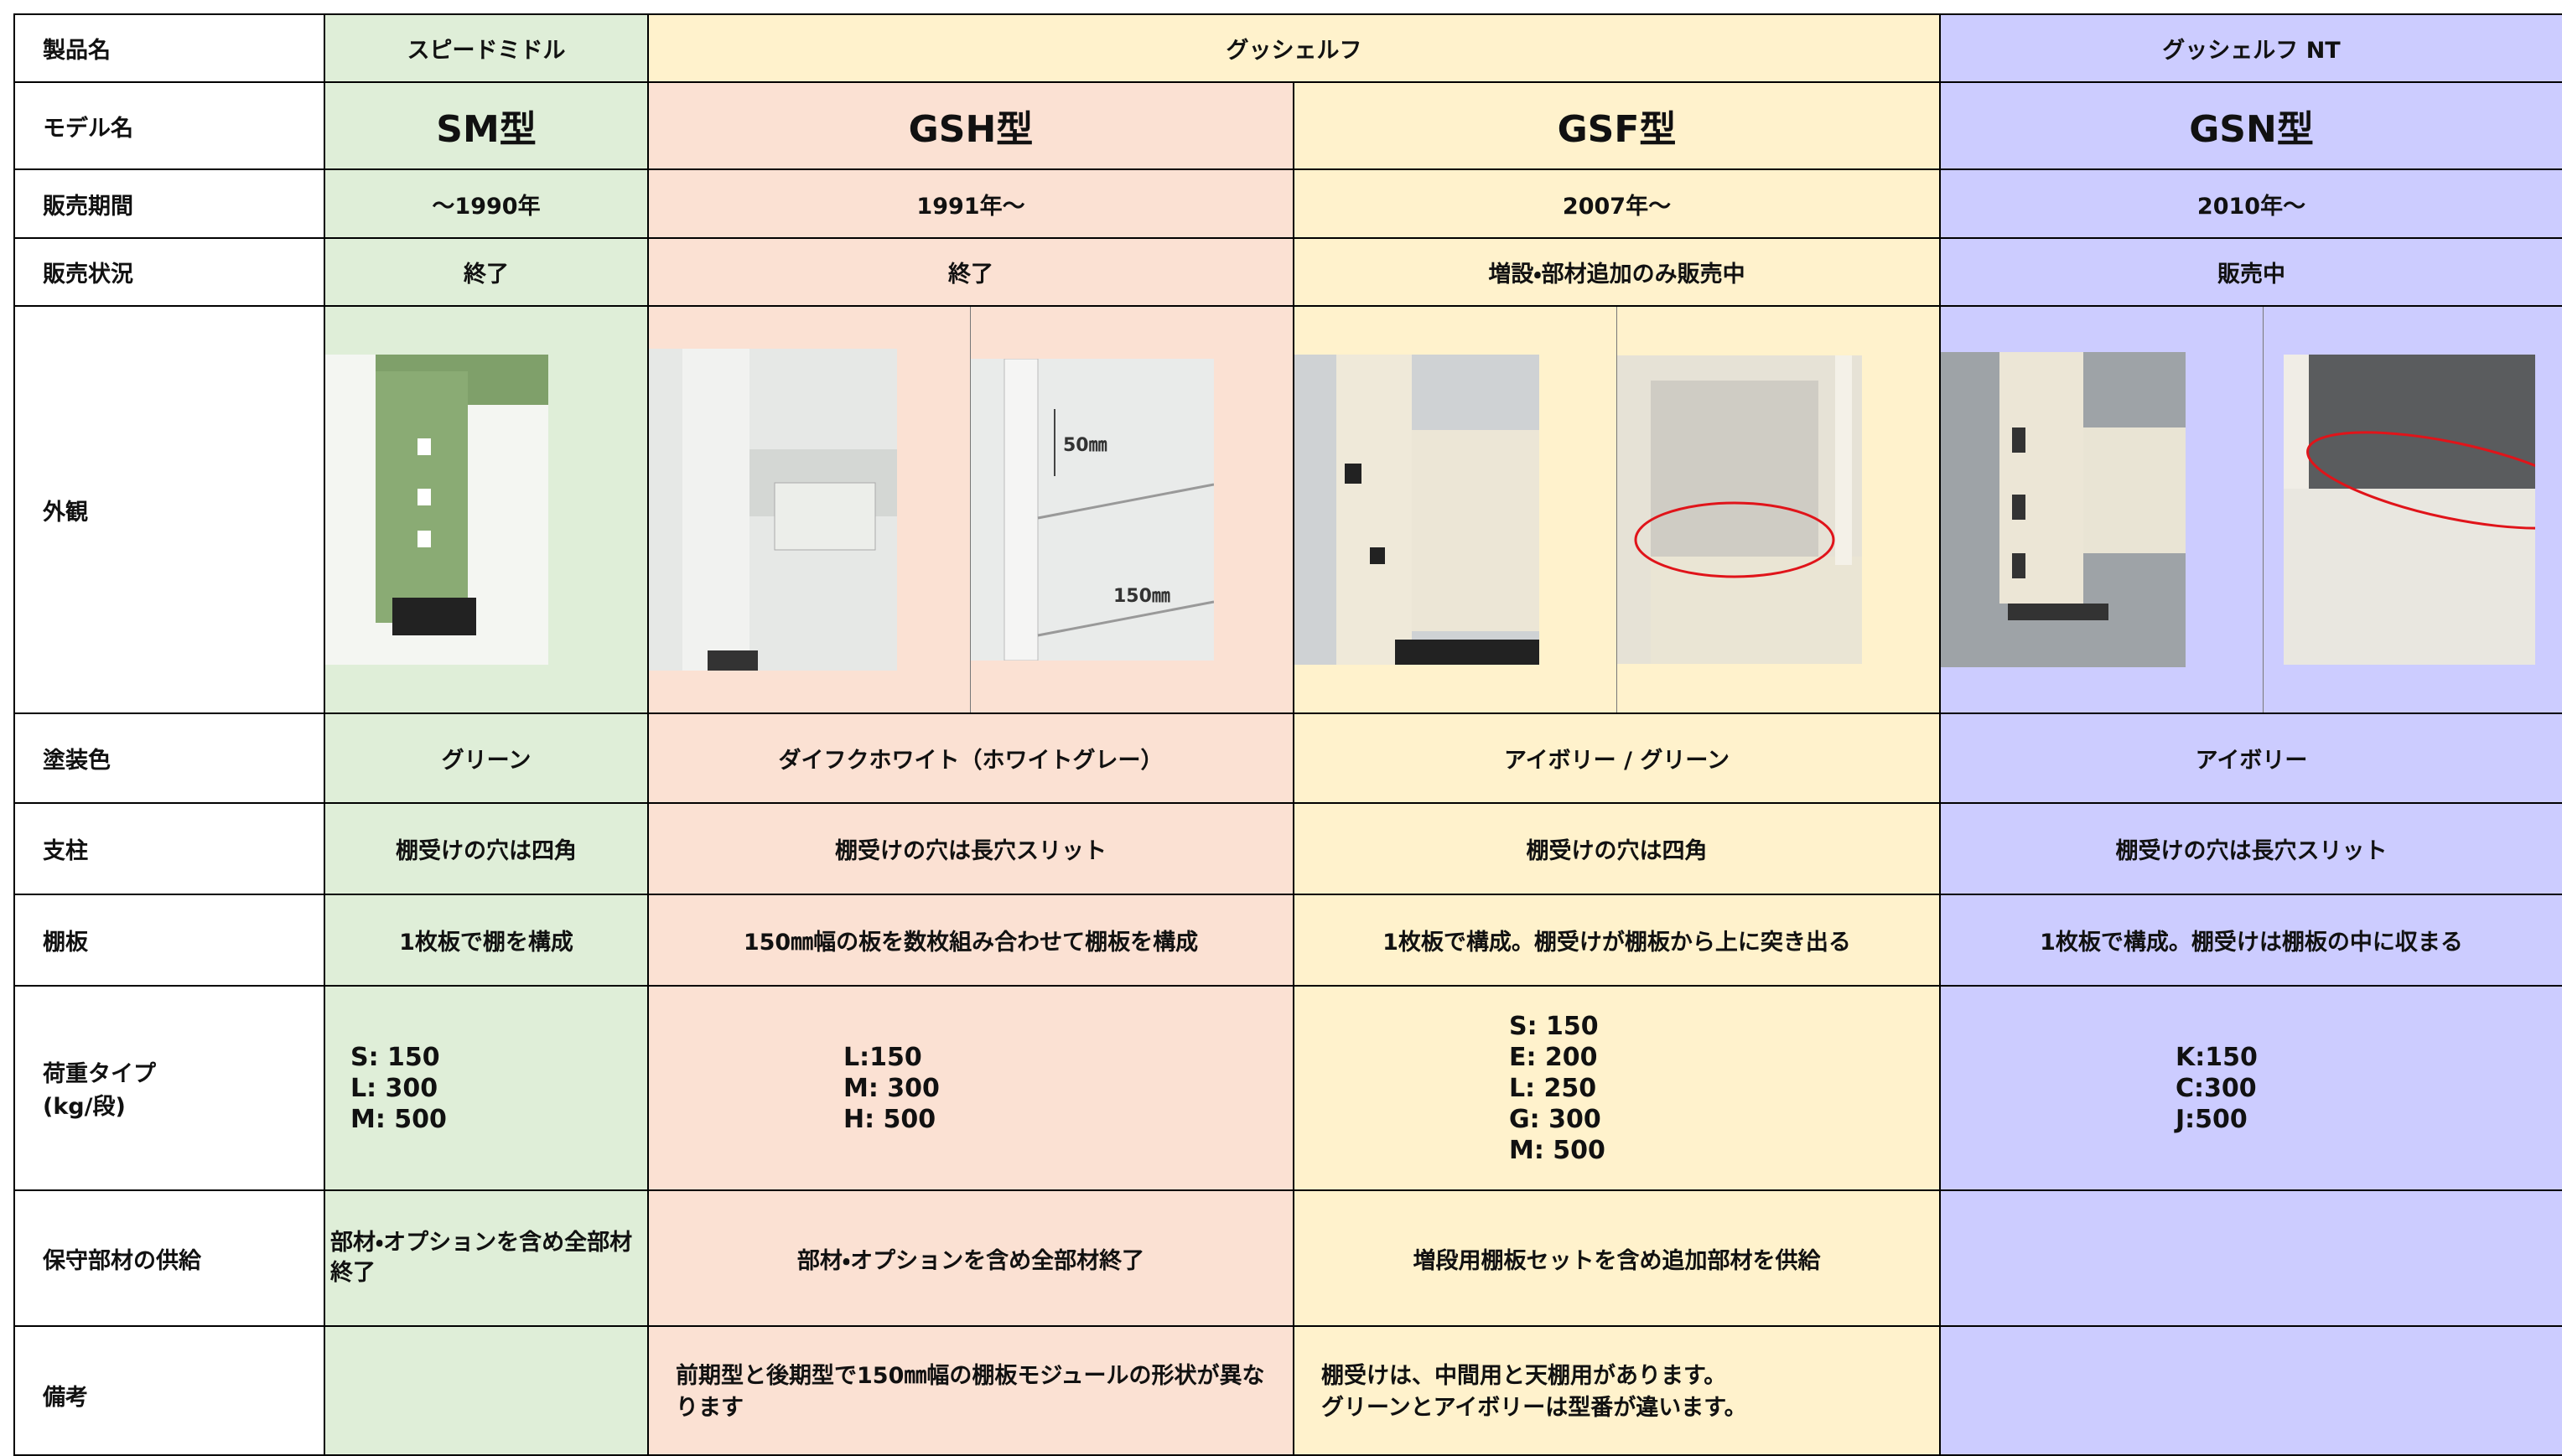 The image size is (2562, 1456). I want to click on row-label-line: 荷重タイプ, so click(183, 1071).